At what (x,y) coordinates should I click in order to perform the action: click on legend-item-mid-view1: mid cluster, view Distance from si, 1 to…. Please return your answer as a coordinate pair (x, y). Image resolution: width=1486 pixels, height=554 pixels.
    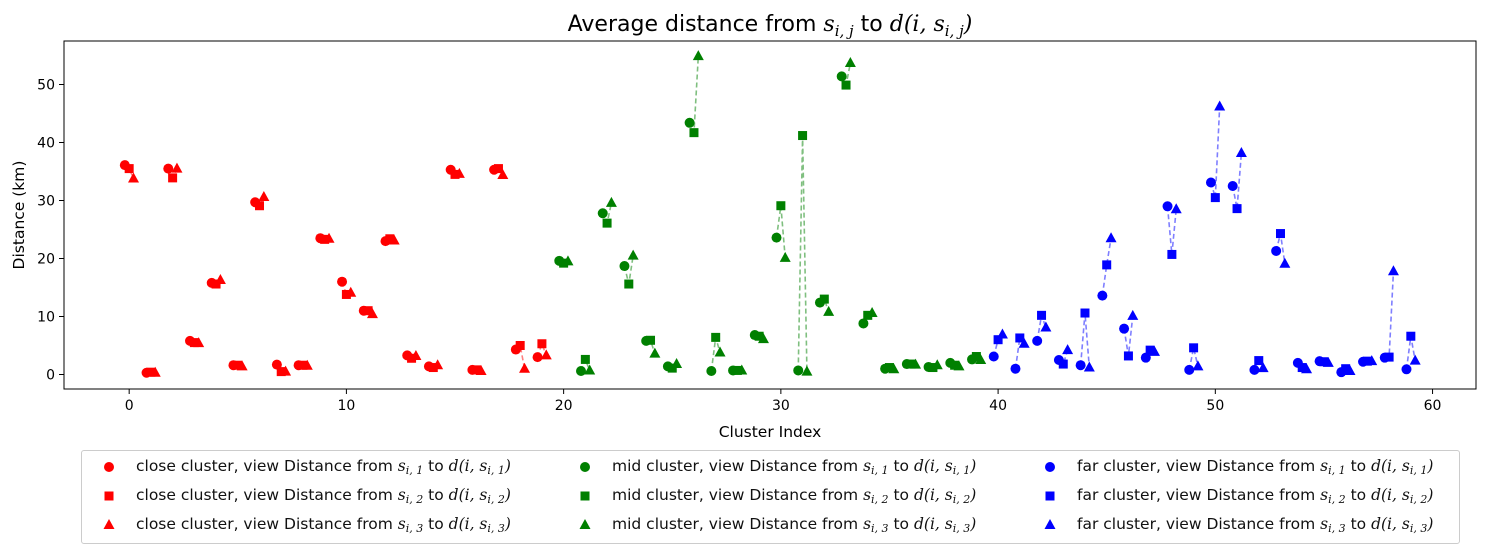
    Looking at the image, I should click on (773, 467).